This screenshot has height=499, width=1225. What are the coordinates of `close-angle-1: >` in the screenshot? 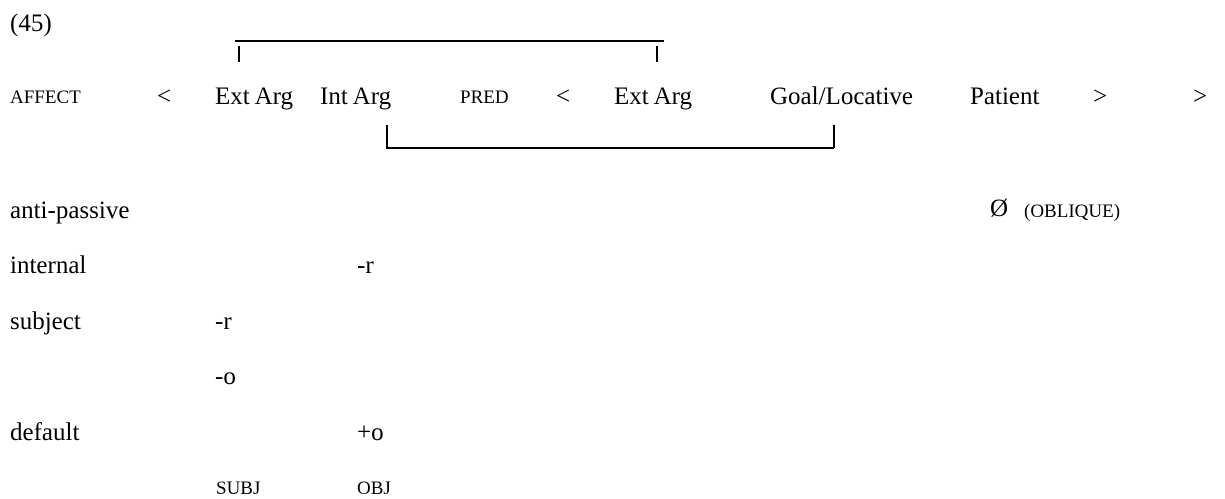 It's located at (1100, 96).